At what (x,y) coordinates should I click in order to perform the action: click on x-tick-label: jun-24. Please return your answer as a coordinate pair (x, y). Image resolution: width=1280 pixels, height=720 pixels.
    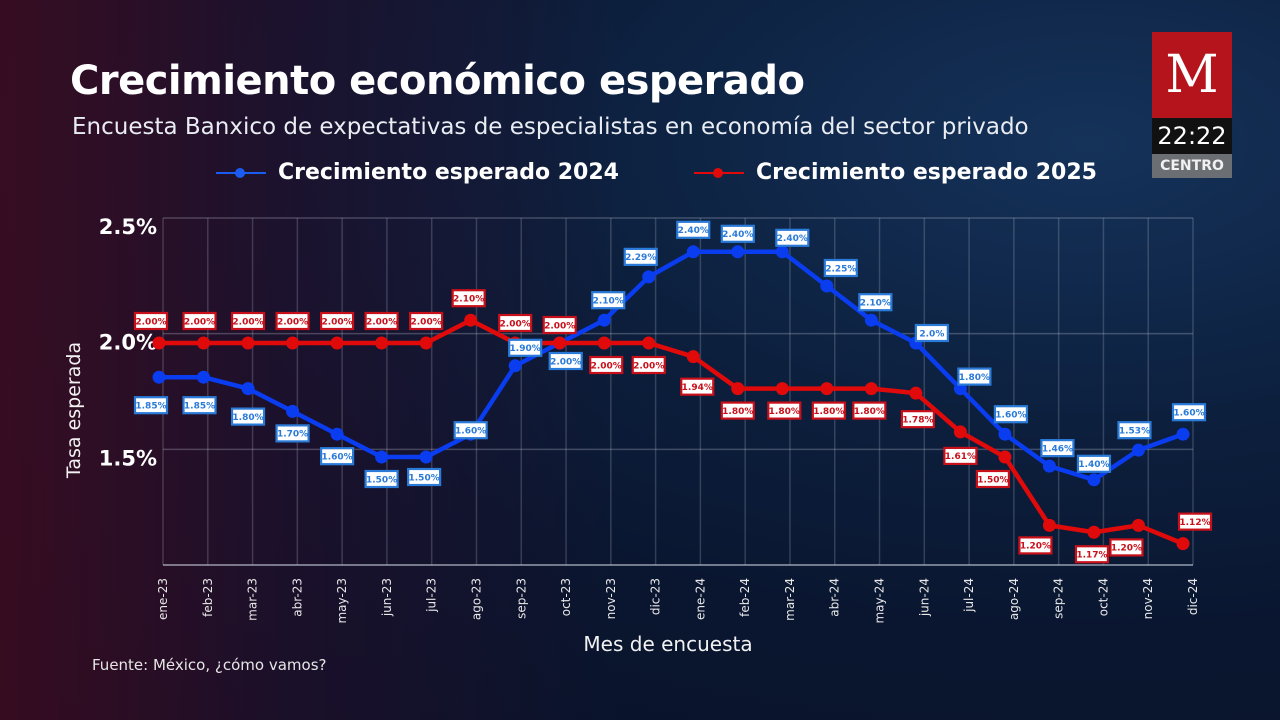
    Looking at the image, I should click on (924, 597).